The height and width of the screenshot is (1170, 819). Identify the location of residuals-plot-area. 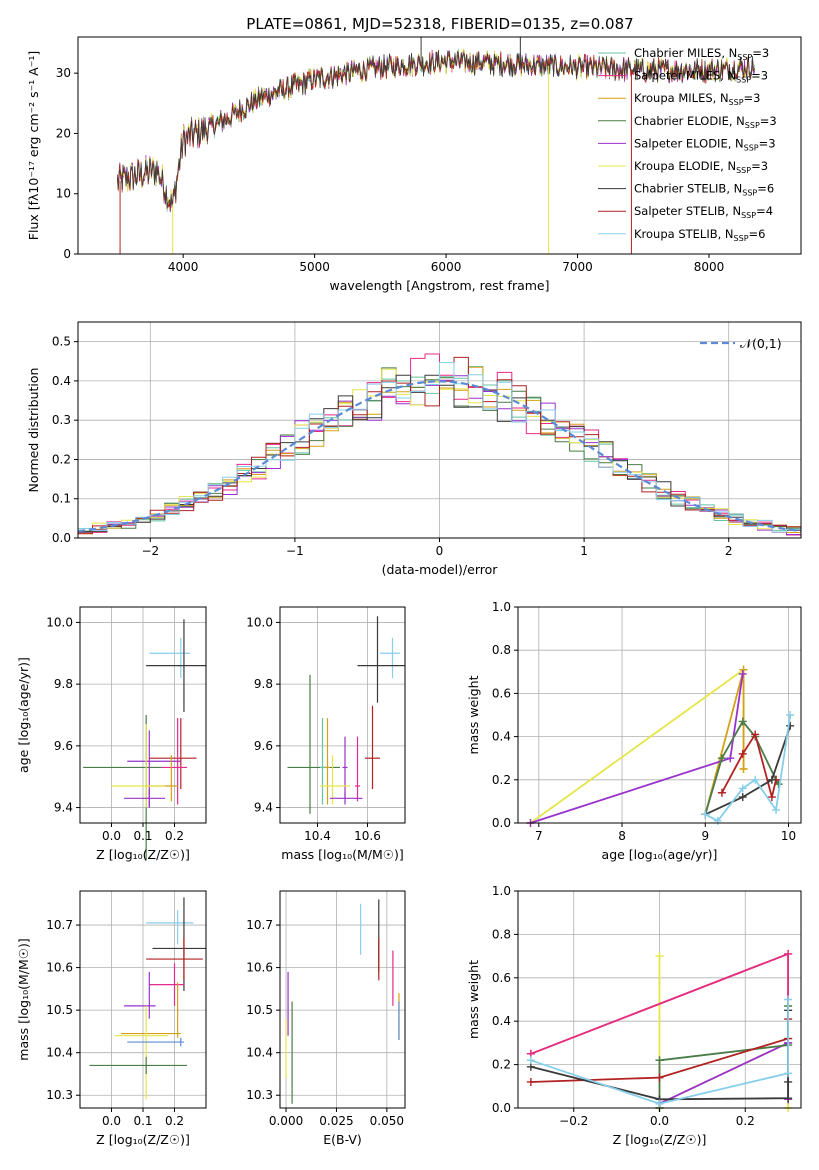
(439, 444).